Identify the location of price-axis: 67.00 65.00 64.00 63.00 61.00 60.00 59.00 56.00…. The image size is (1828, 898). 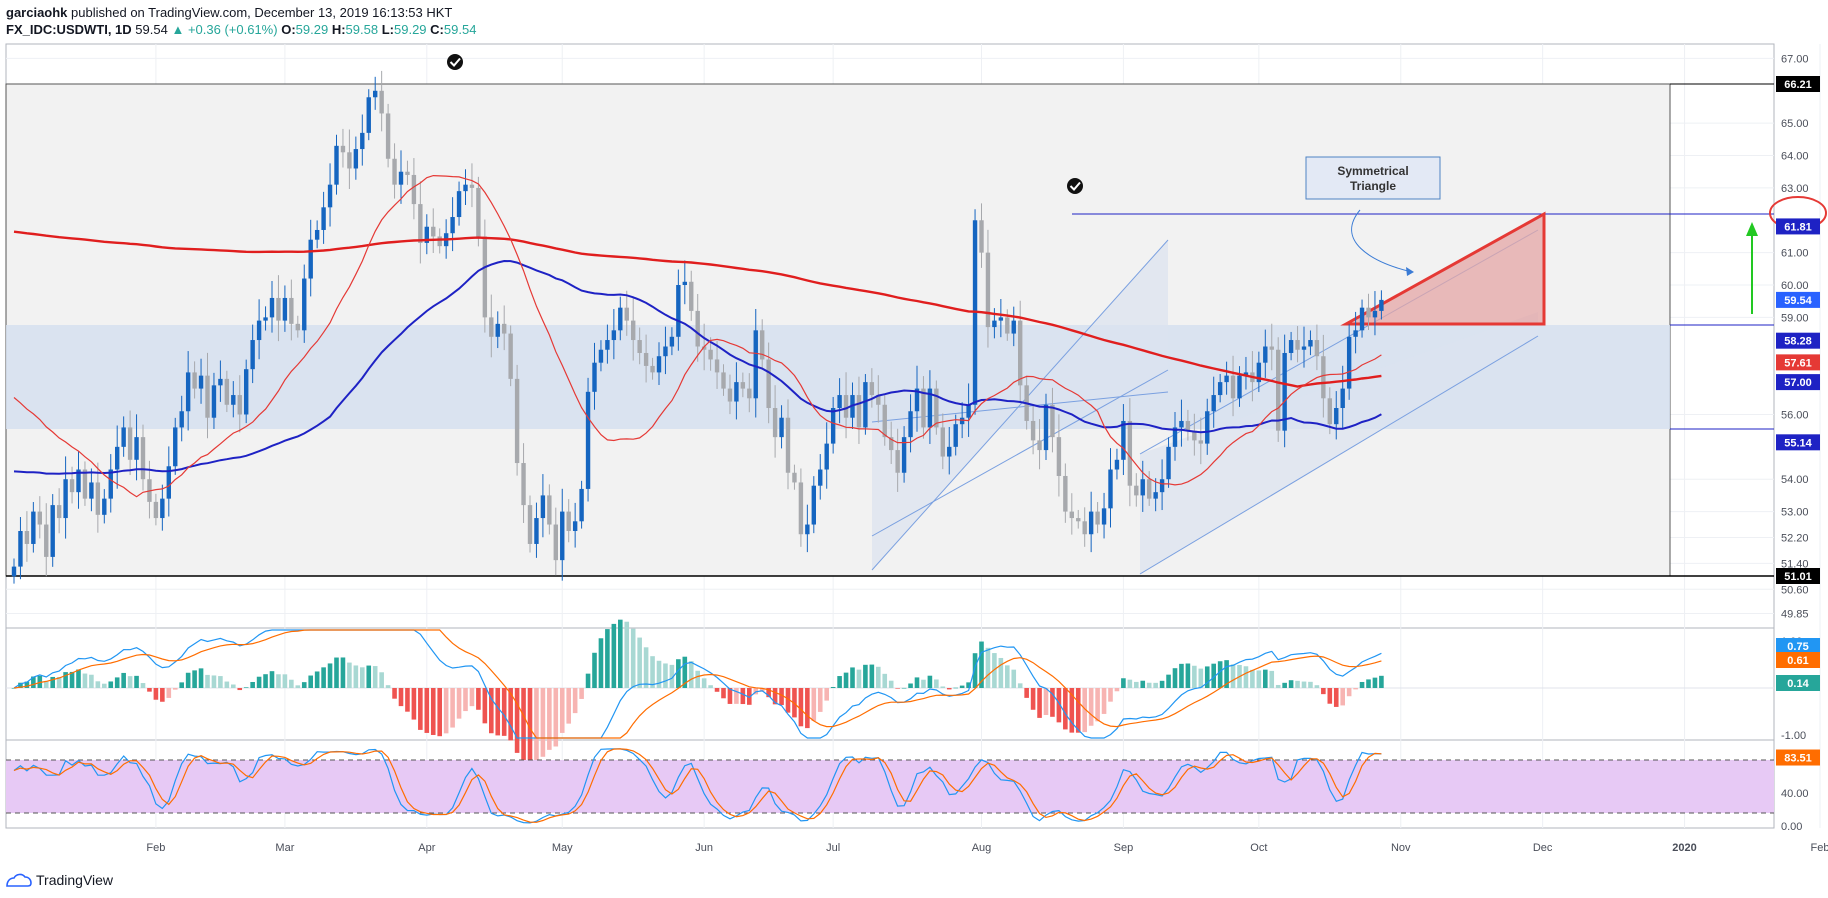
(1795, 443).